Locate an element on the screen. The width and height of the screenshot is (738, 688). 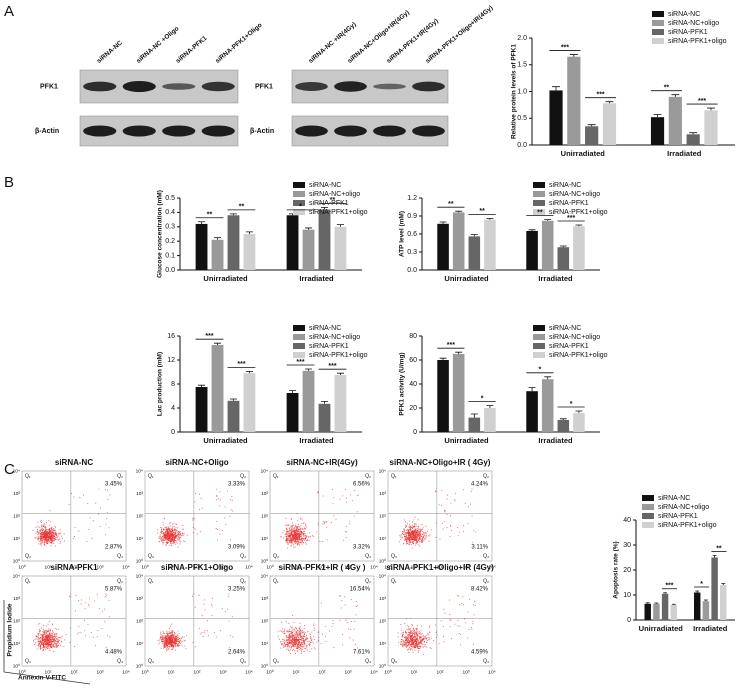
lane-label: siRNA-NC +Oligo is located at coordinates (157, 45).